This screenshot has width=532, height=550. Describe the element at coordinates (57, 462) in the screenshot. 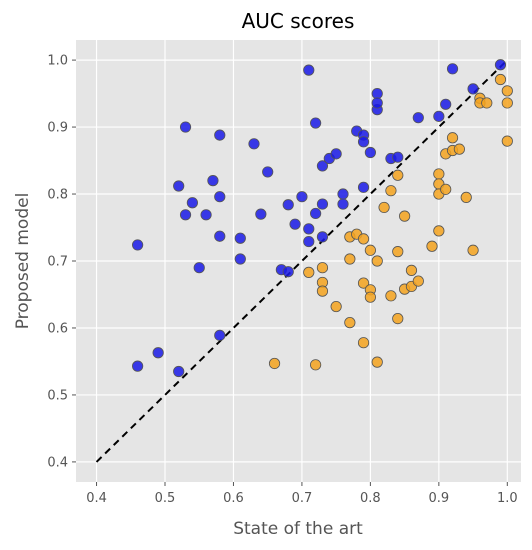

I see `y-tick-label: 0.4` at that location.